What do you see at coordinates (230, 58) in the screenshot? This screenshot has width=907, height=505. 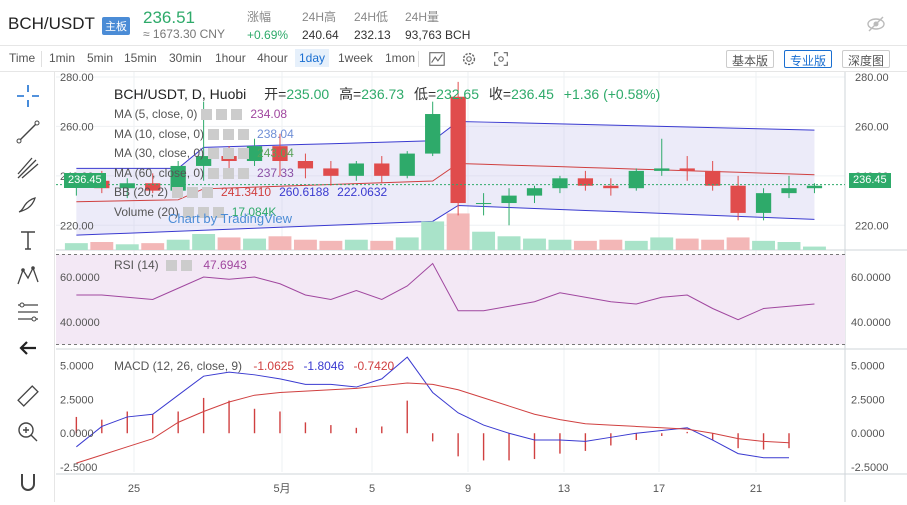 I see `interval-1hour: 1hour` at bounding box center [230, 58].